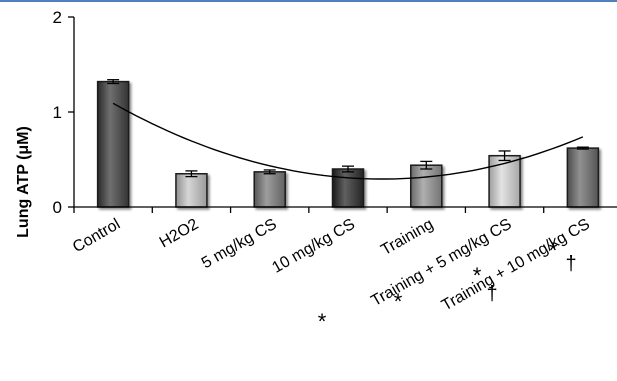 The image size is (617, 381). I want to click on category-label-1: Control, so click(96, 236).